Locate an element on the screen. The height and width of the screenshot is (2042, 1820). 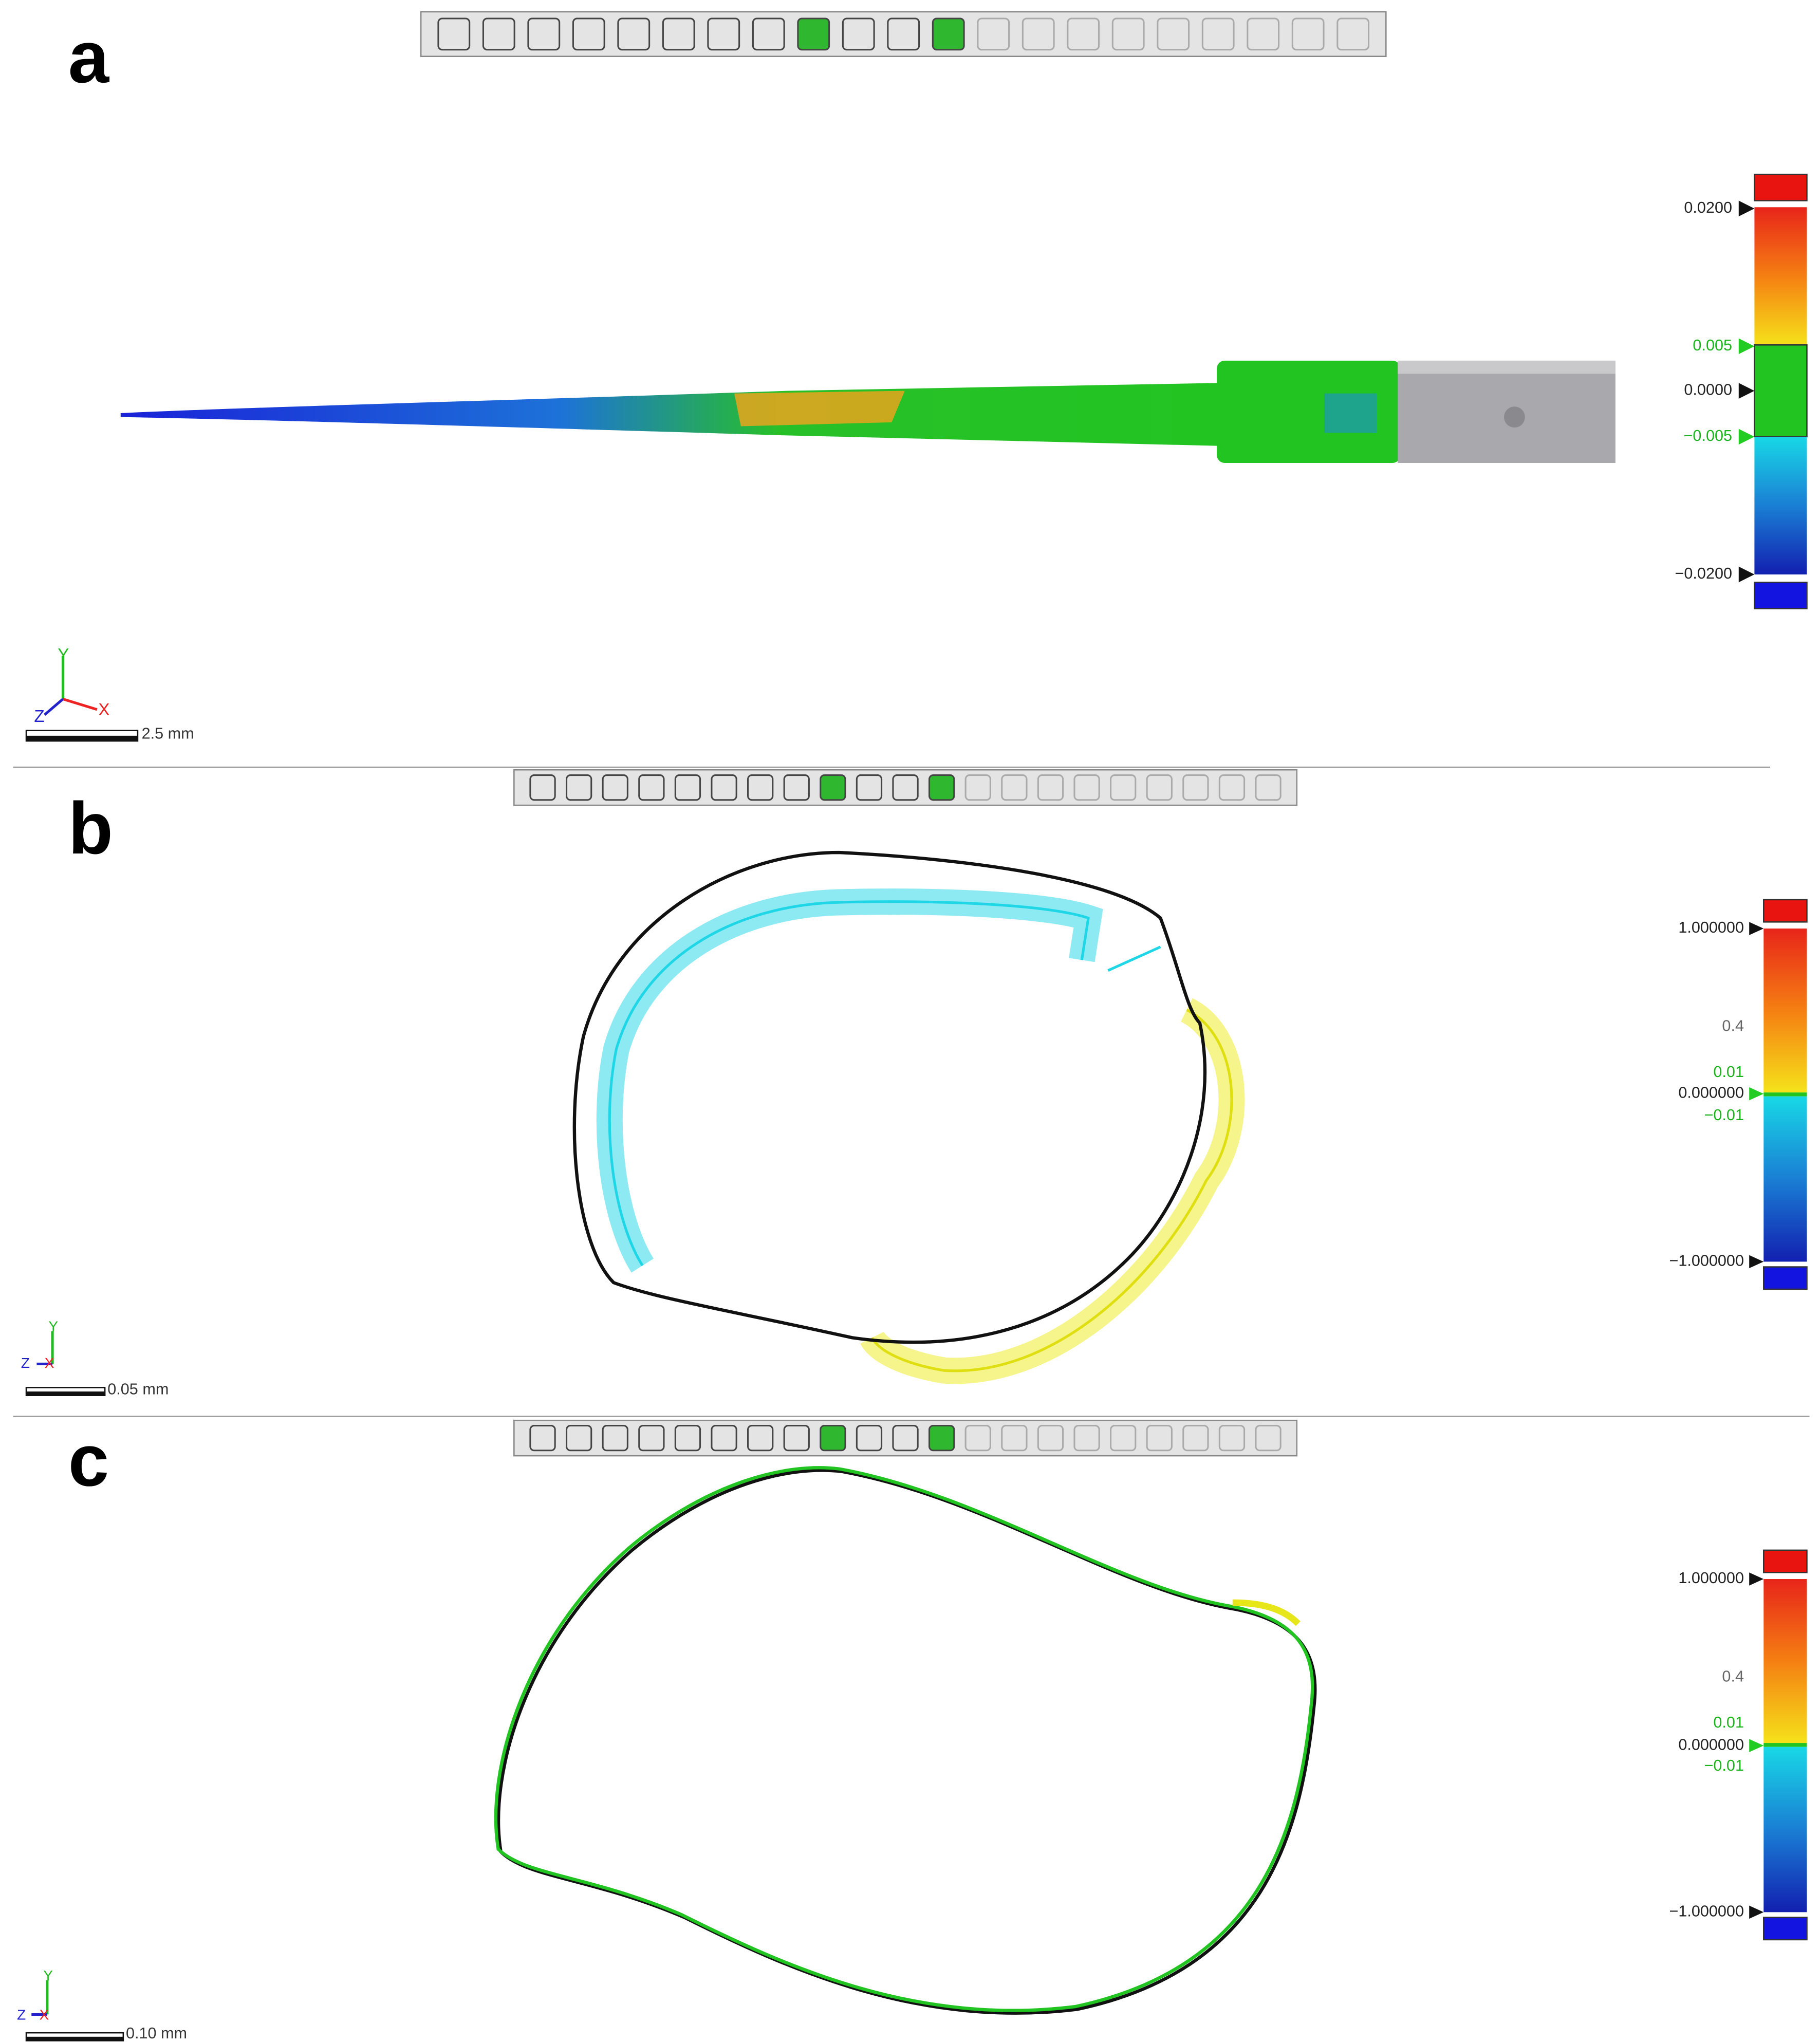
scale-bar-label: 0.05 mm is located at coordinates (138, 1389).